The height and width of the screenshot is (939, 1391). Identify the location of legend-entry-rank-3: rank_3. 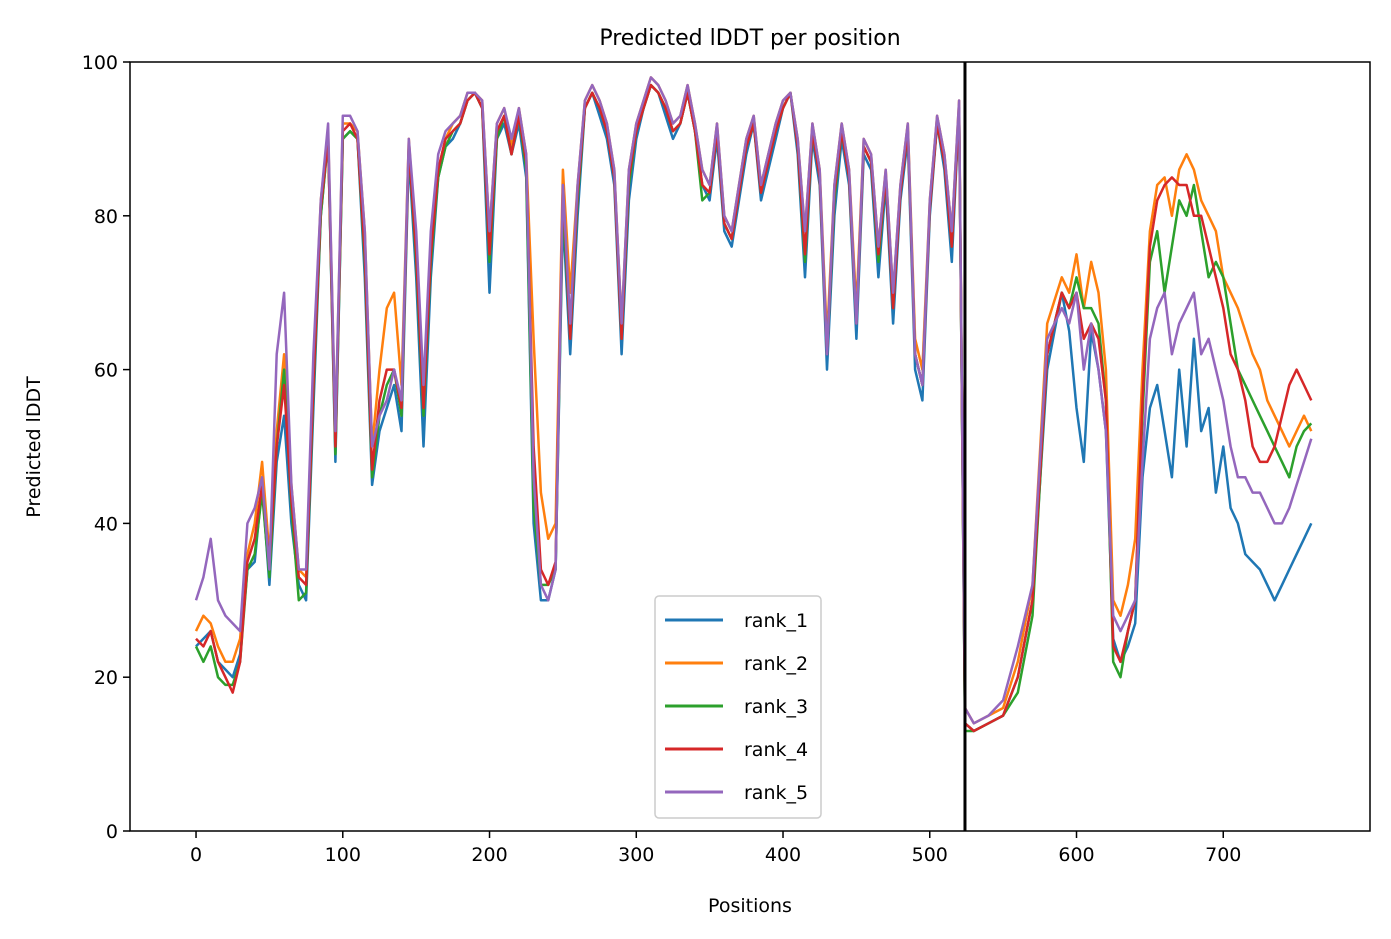
(736, 707).